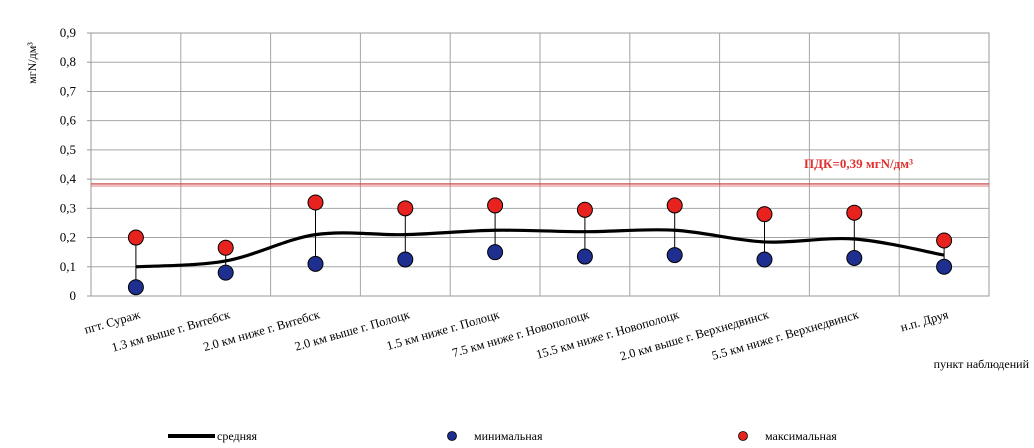 Image resolution: width=1034 pixels, height=448 pixels. What do you see at coordinates (32, 63) in the screenshot?
I see `y-axis-label: мгN/дм³` at bounding box center [32, 63].